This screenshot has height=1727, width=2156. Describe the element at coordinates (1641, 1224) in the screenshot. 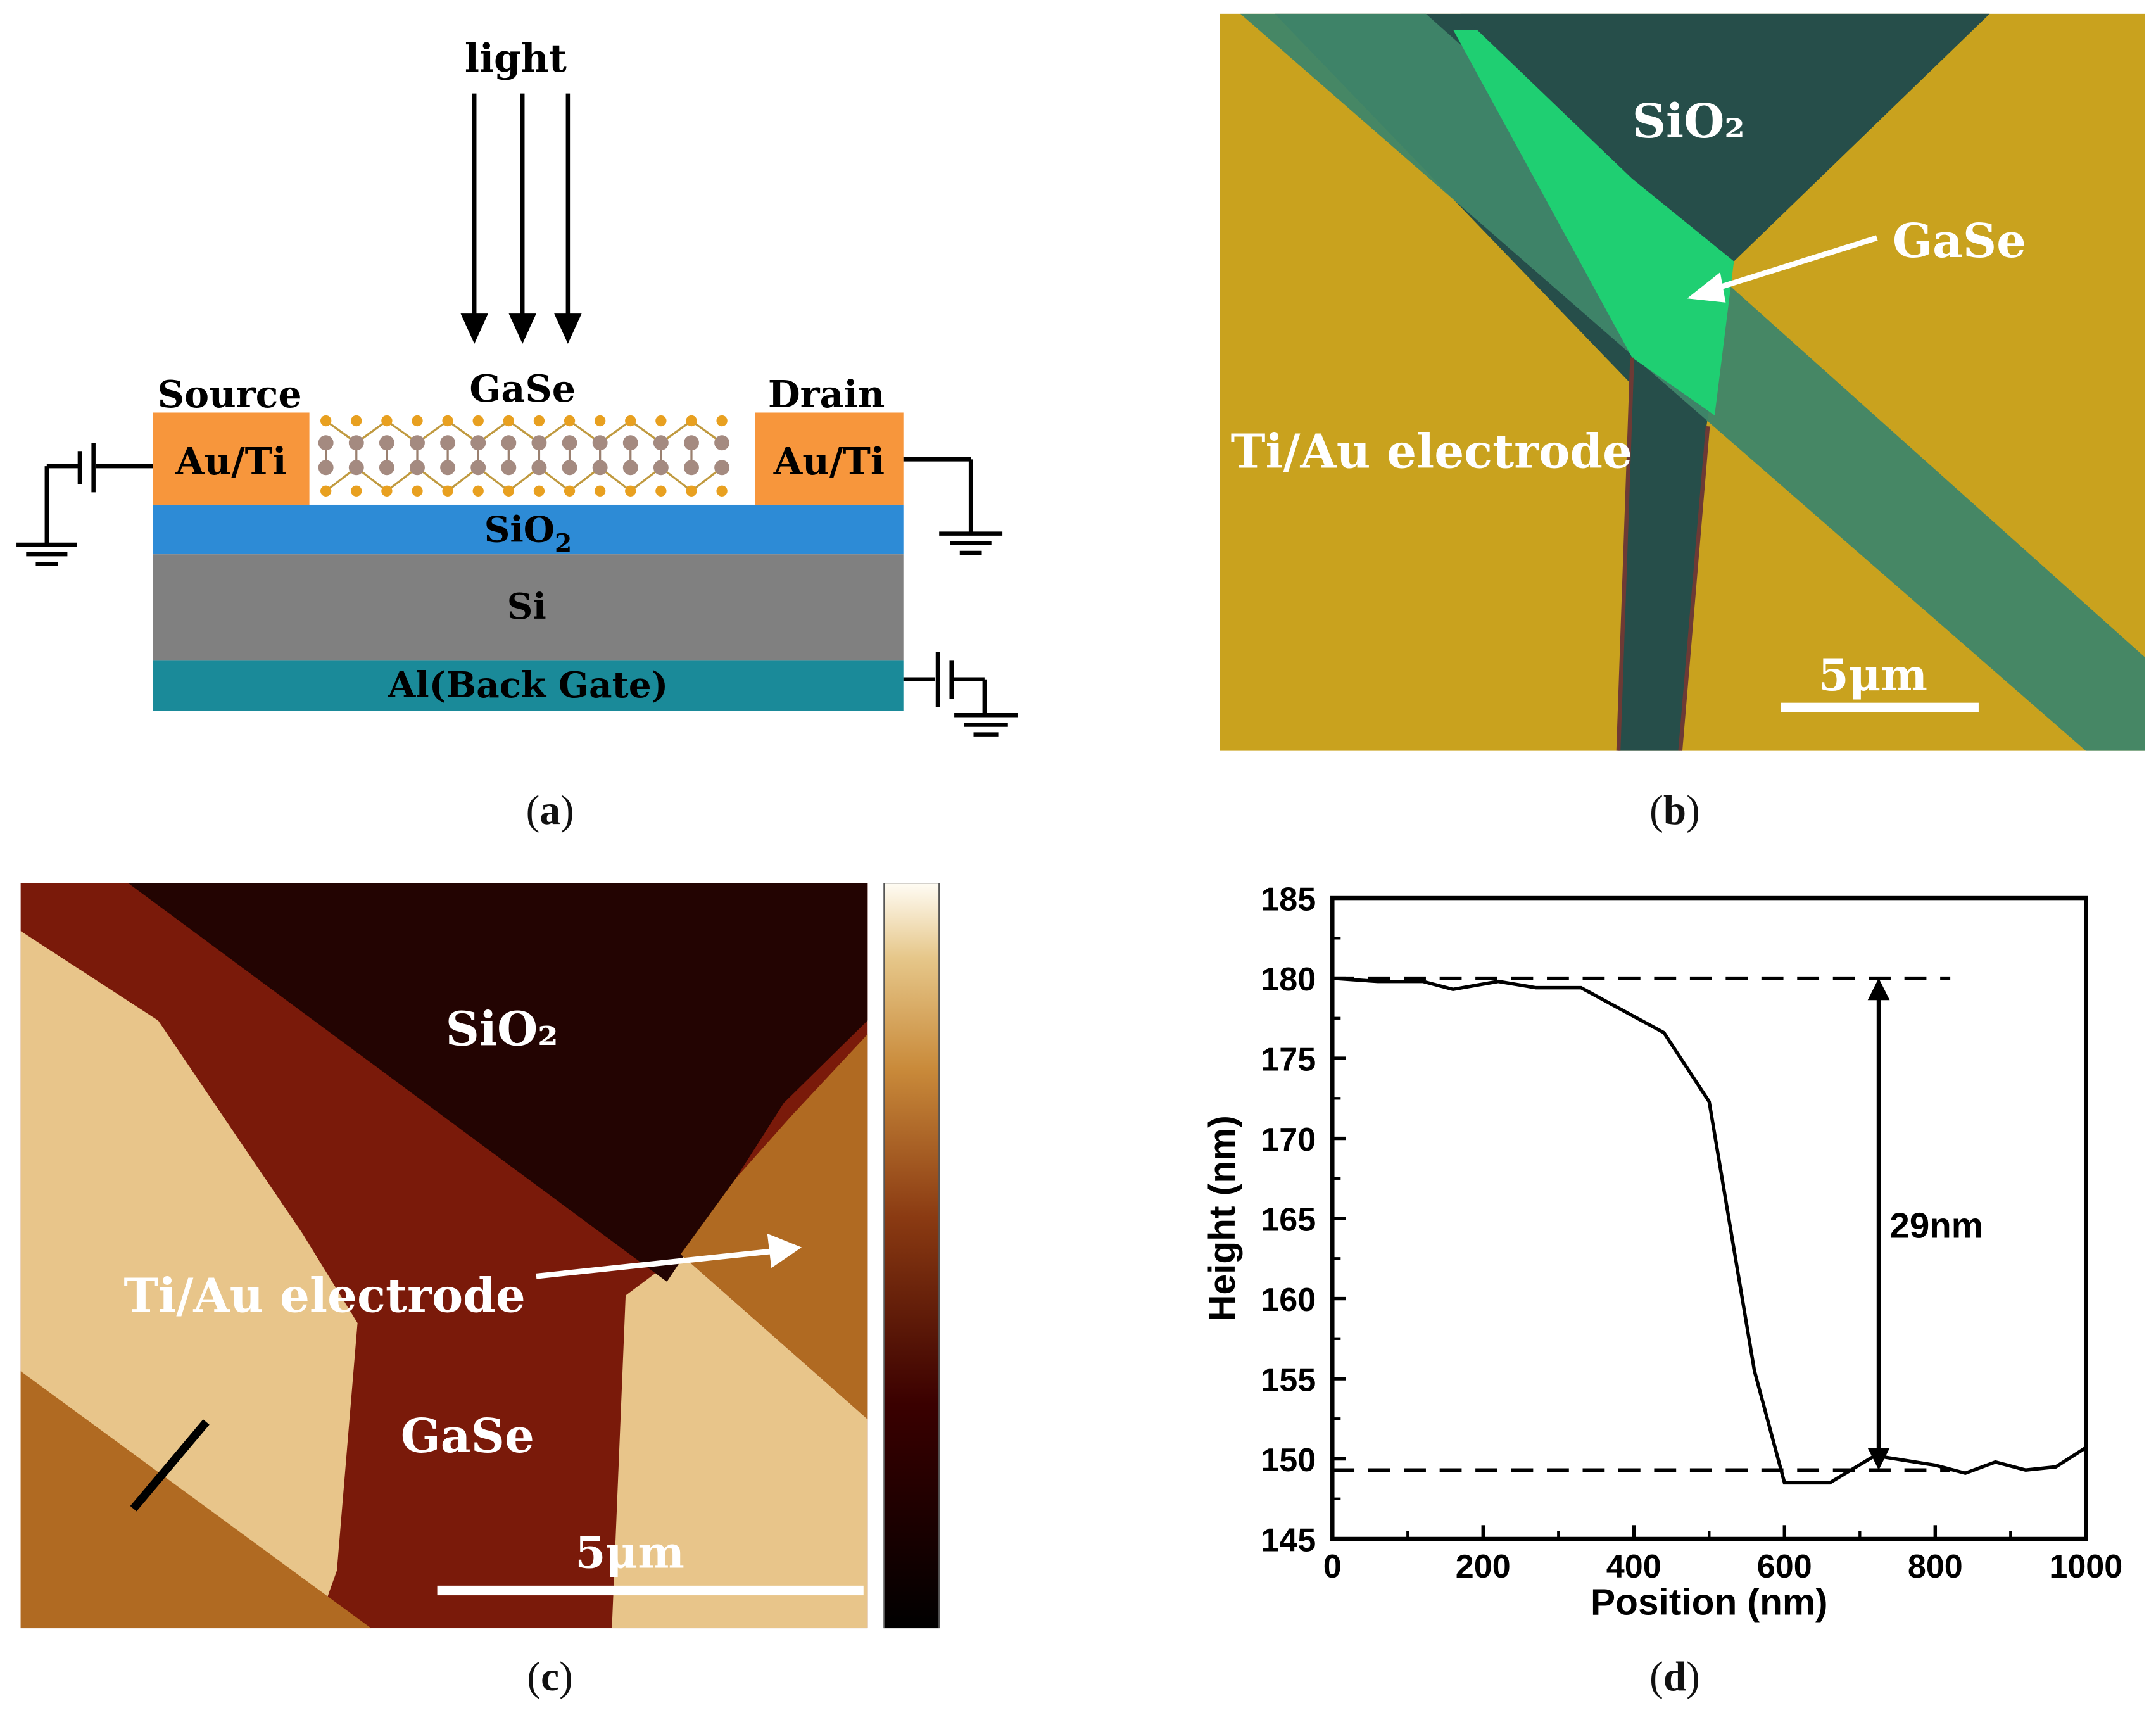

I see `reference-lines` at that location.